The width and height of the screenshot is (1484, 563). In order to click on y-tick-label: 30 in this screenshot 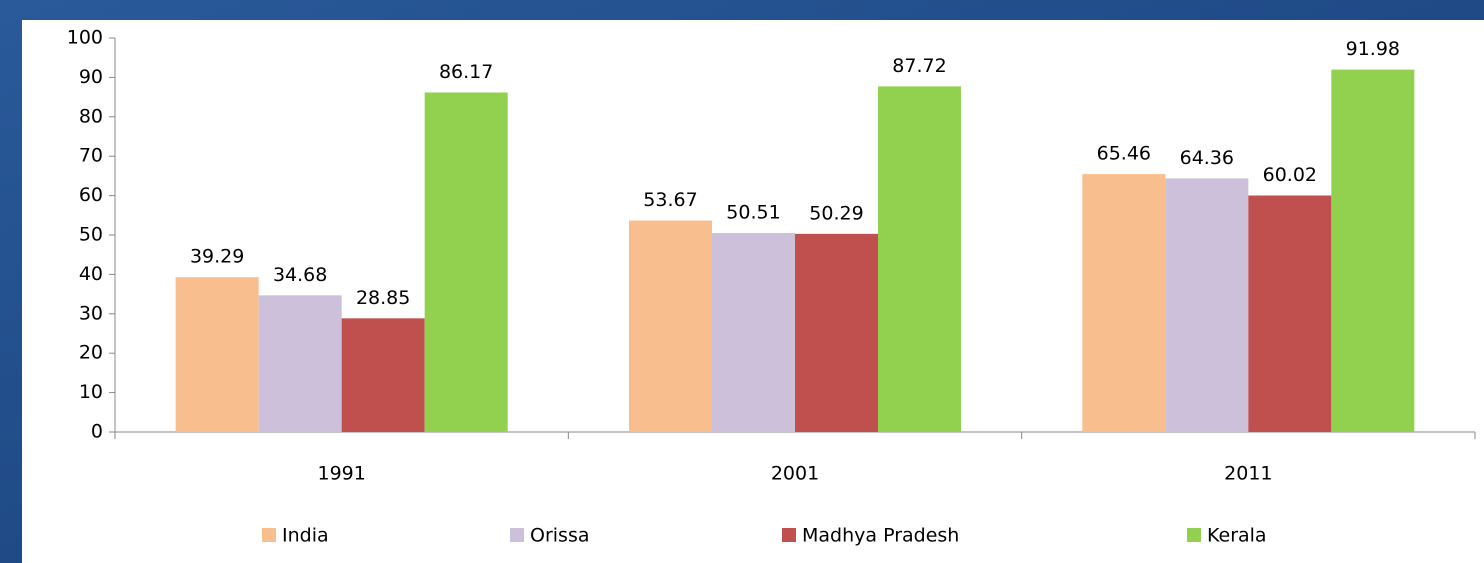, I will do `click(91, 313)`.